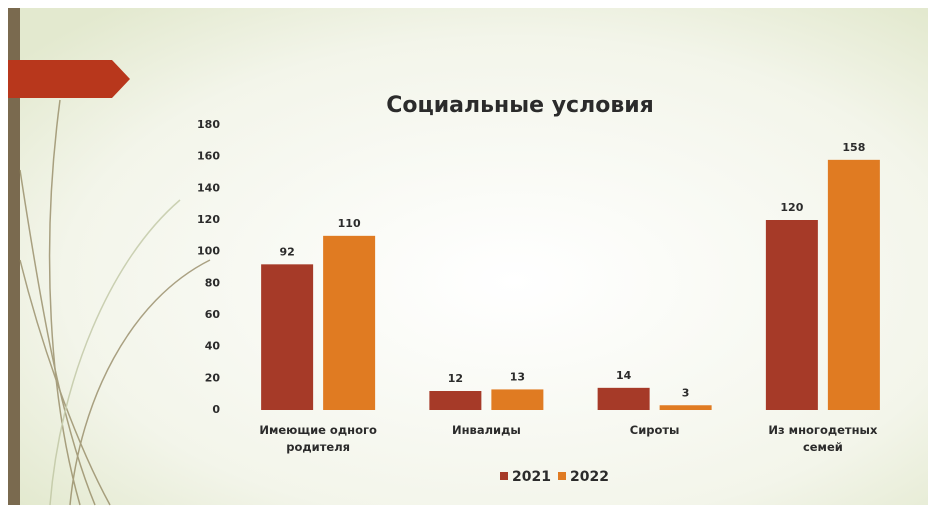 This screenshot has height=509, width=935. I want to click on data-label: 12, so click(455, 378).